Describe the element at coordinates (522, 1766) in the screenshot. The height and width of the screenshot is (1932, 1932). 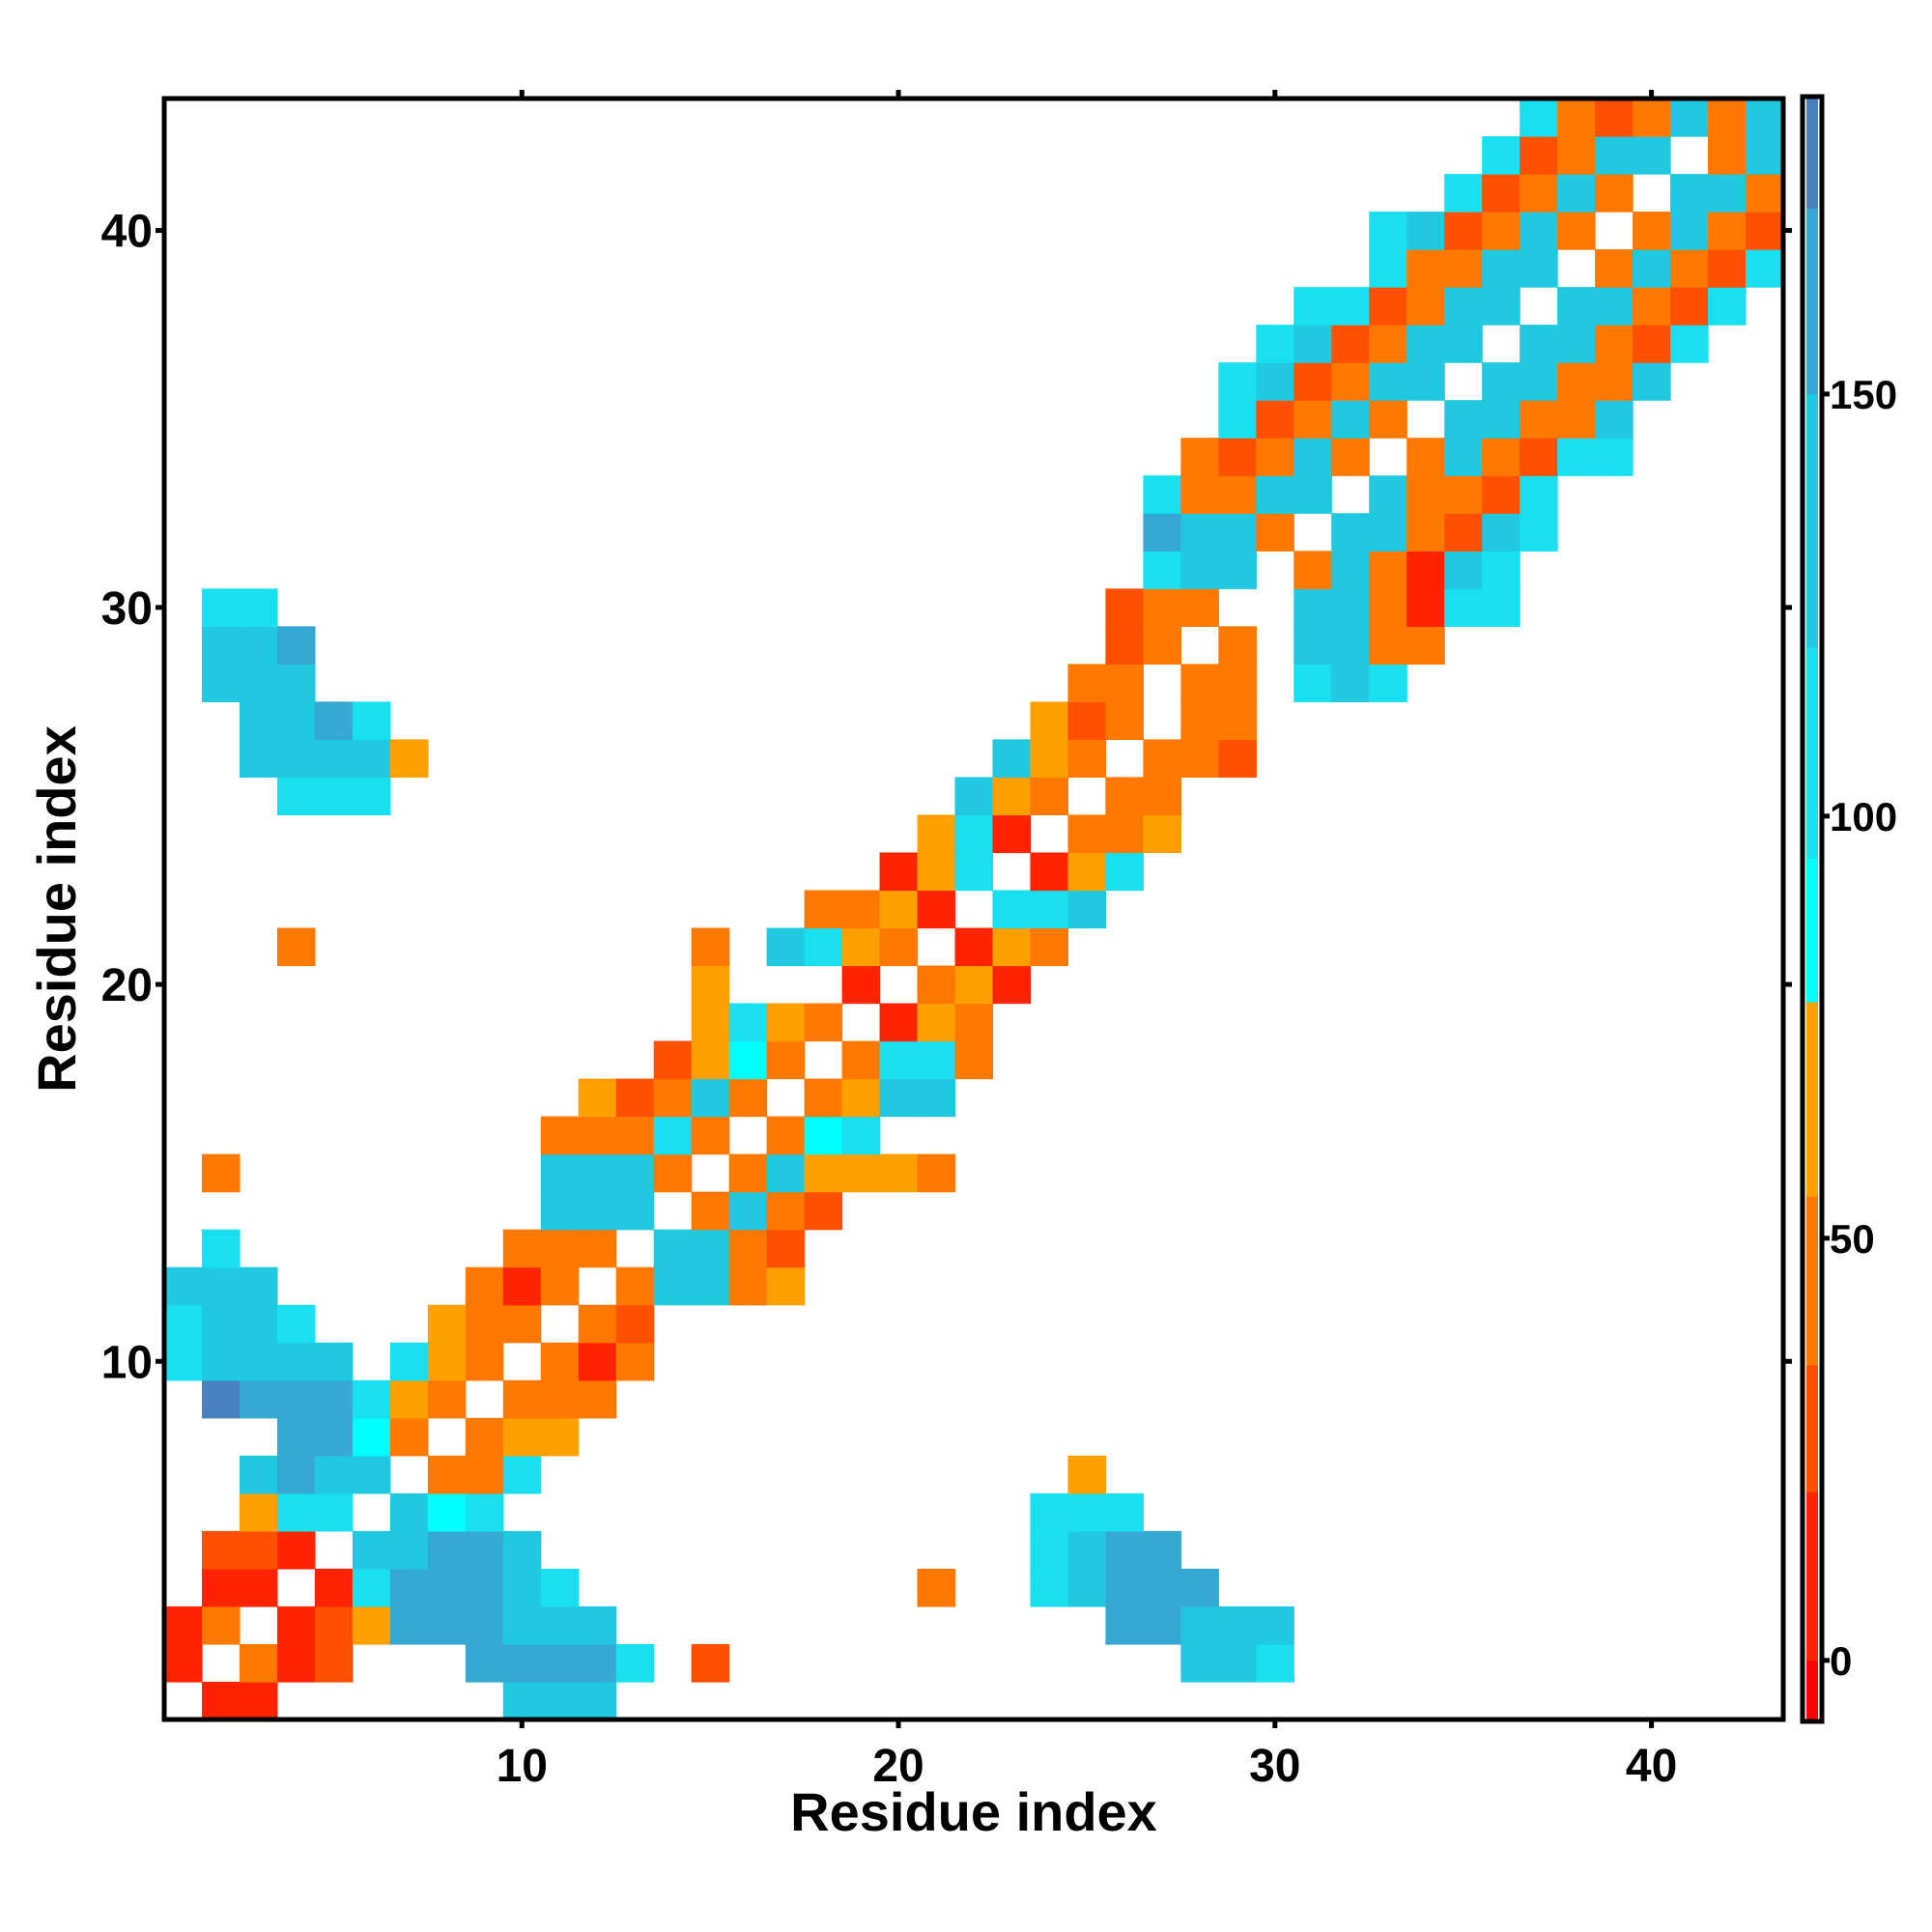
I see `x-tick-label: 10` at that location.